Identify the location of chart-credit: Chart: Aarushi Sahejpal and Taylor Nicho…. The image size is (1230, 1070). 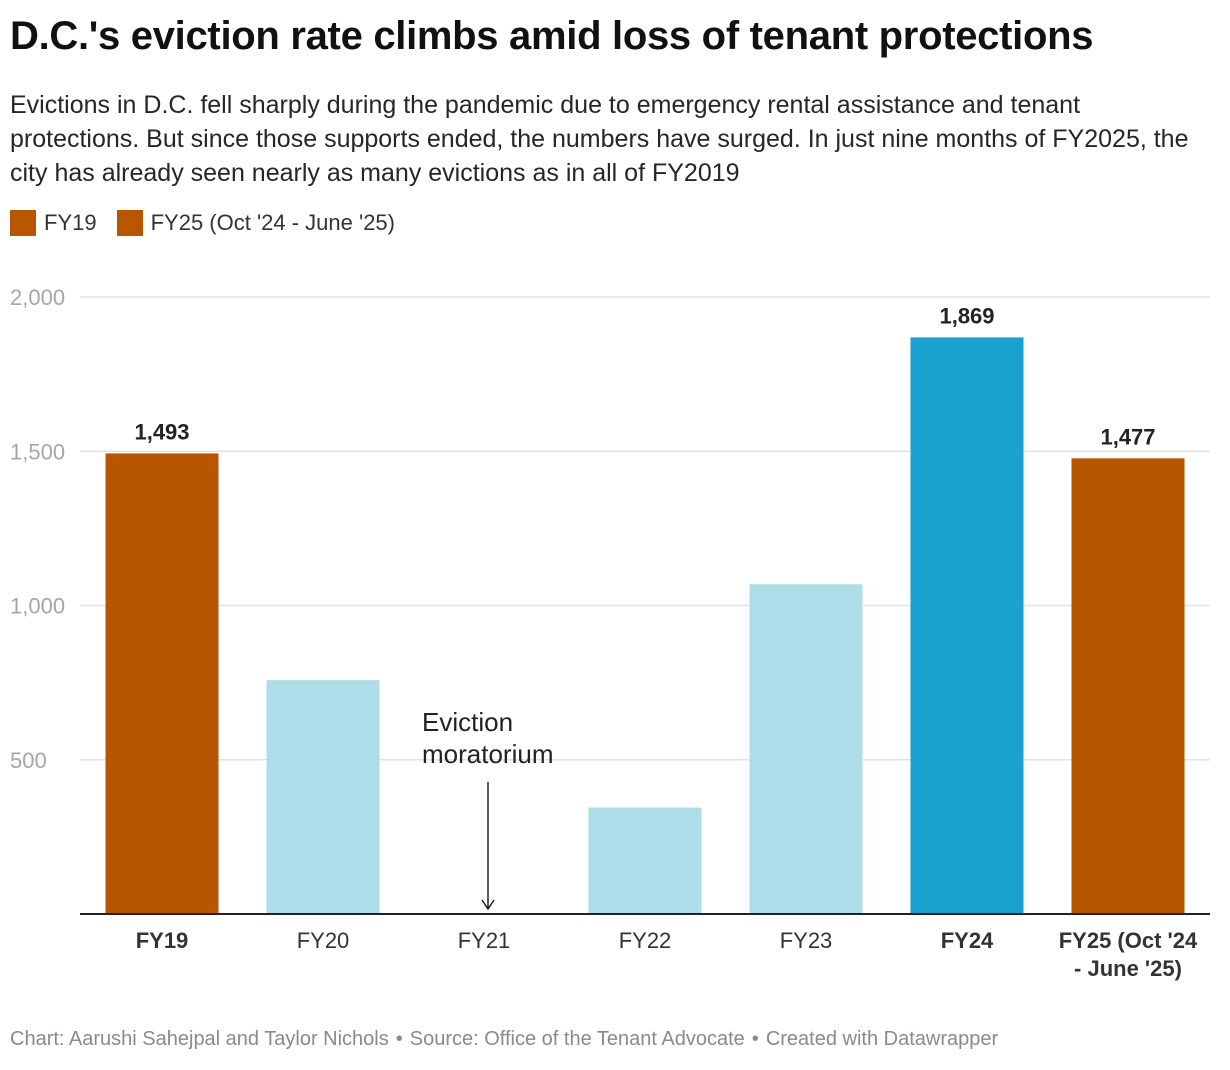
(199, 1039).